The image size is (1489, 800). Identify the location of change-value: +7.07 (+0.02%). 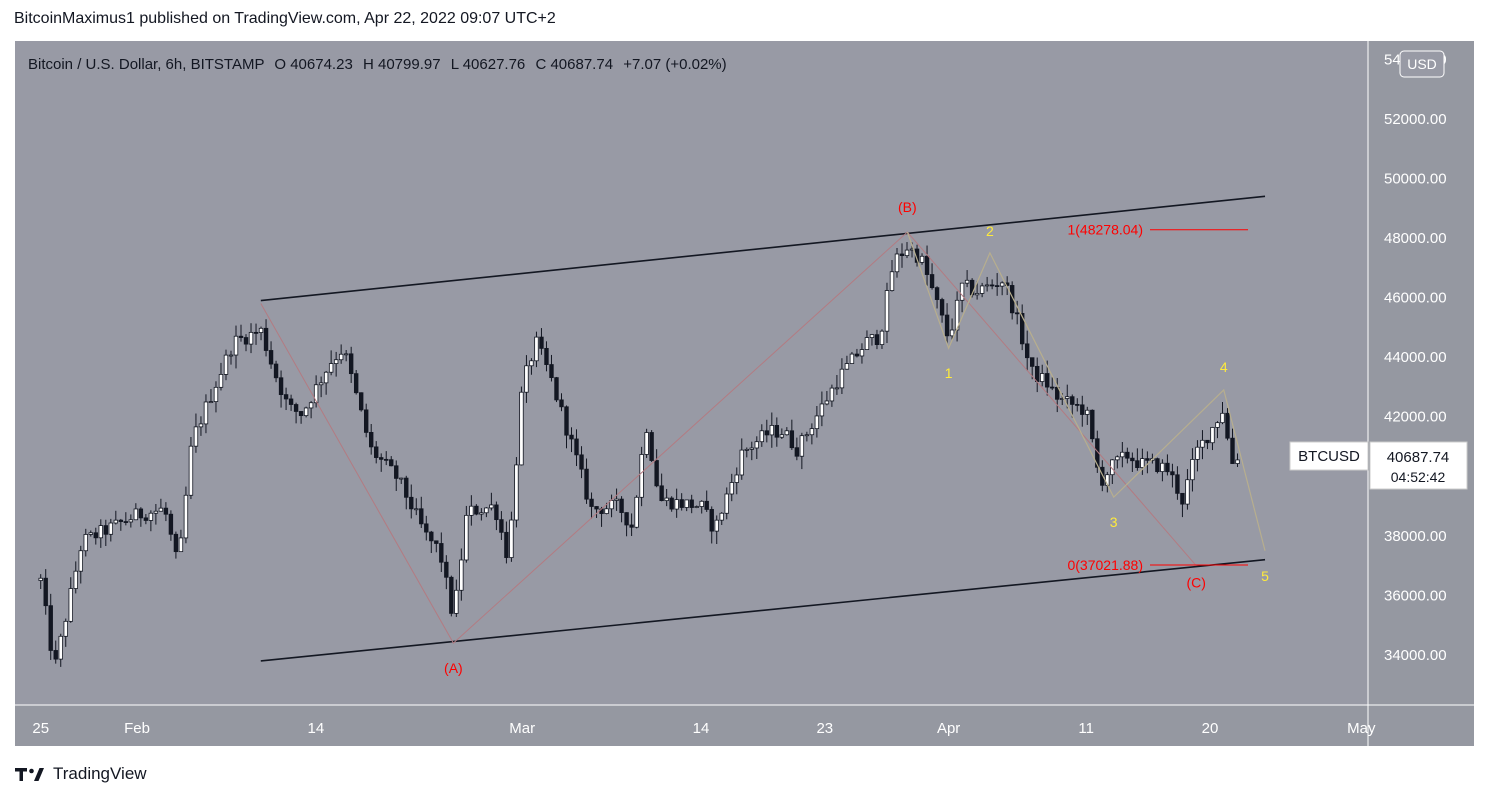
(674, 64).